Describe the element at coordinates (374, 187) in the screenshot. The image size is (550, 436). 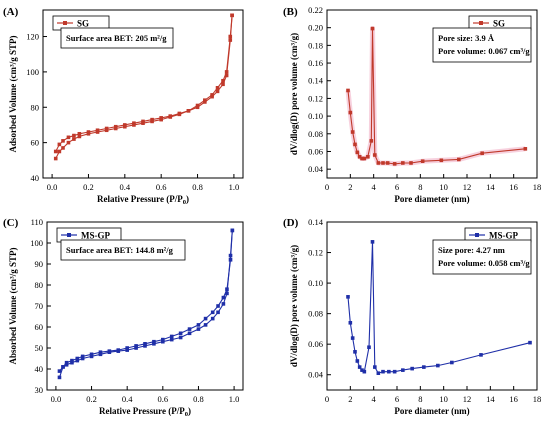
I see `x-tick-label: 4` at that location.